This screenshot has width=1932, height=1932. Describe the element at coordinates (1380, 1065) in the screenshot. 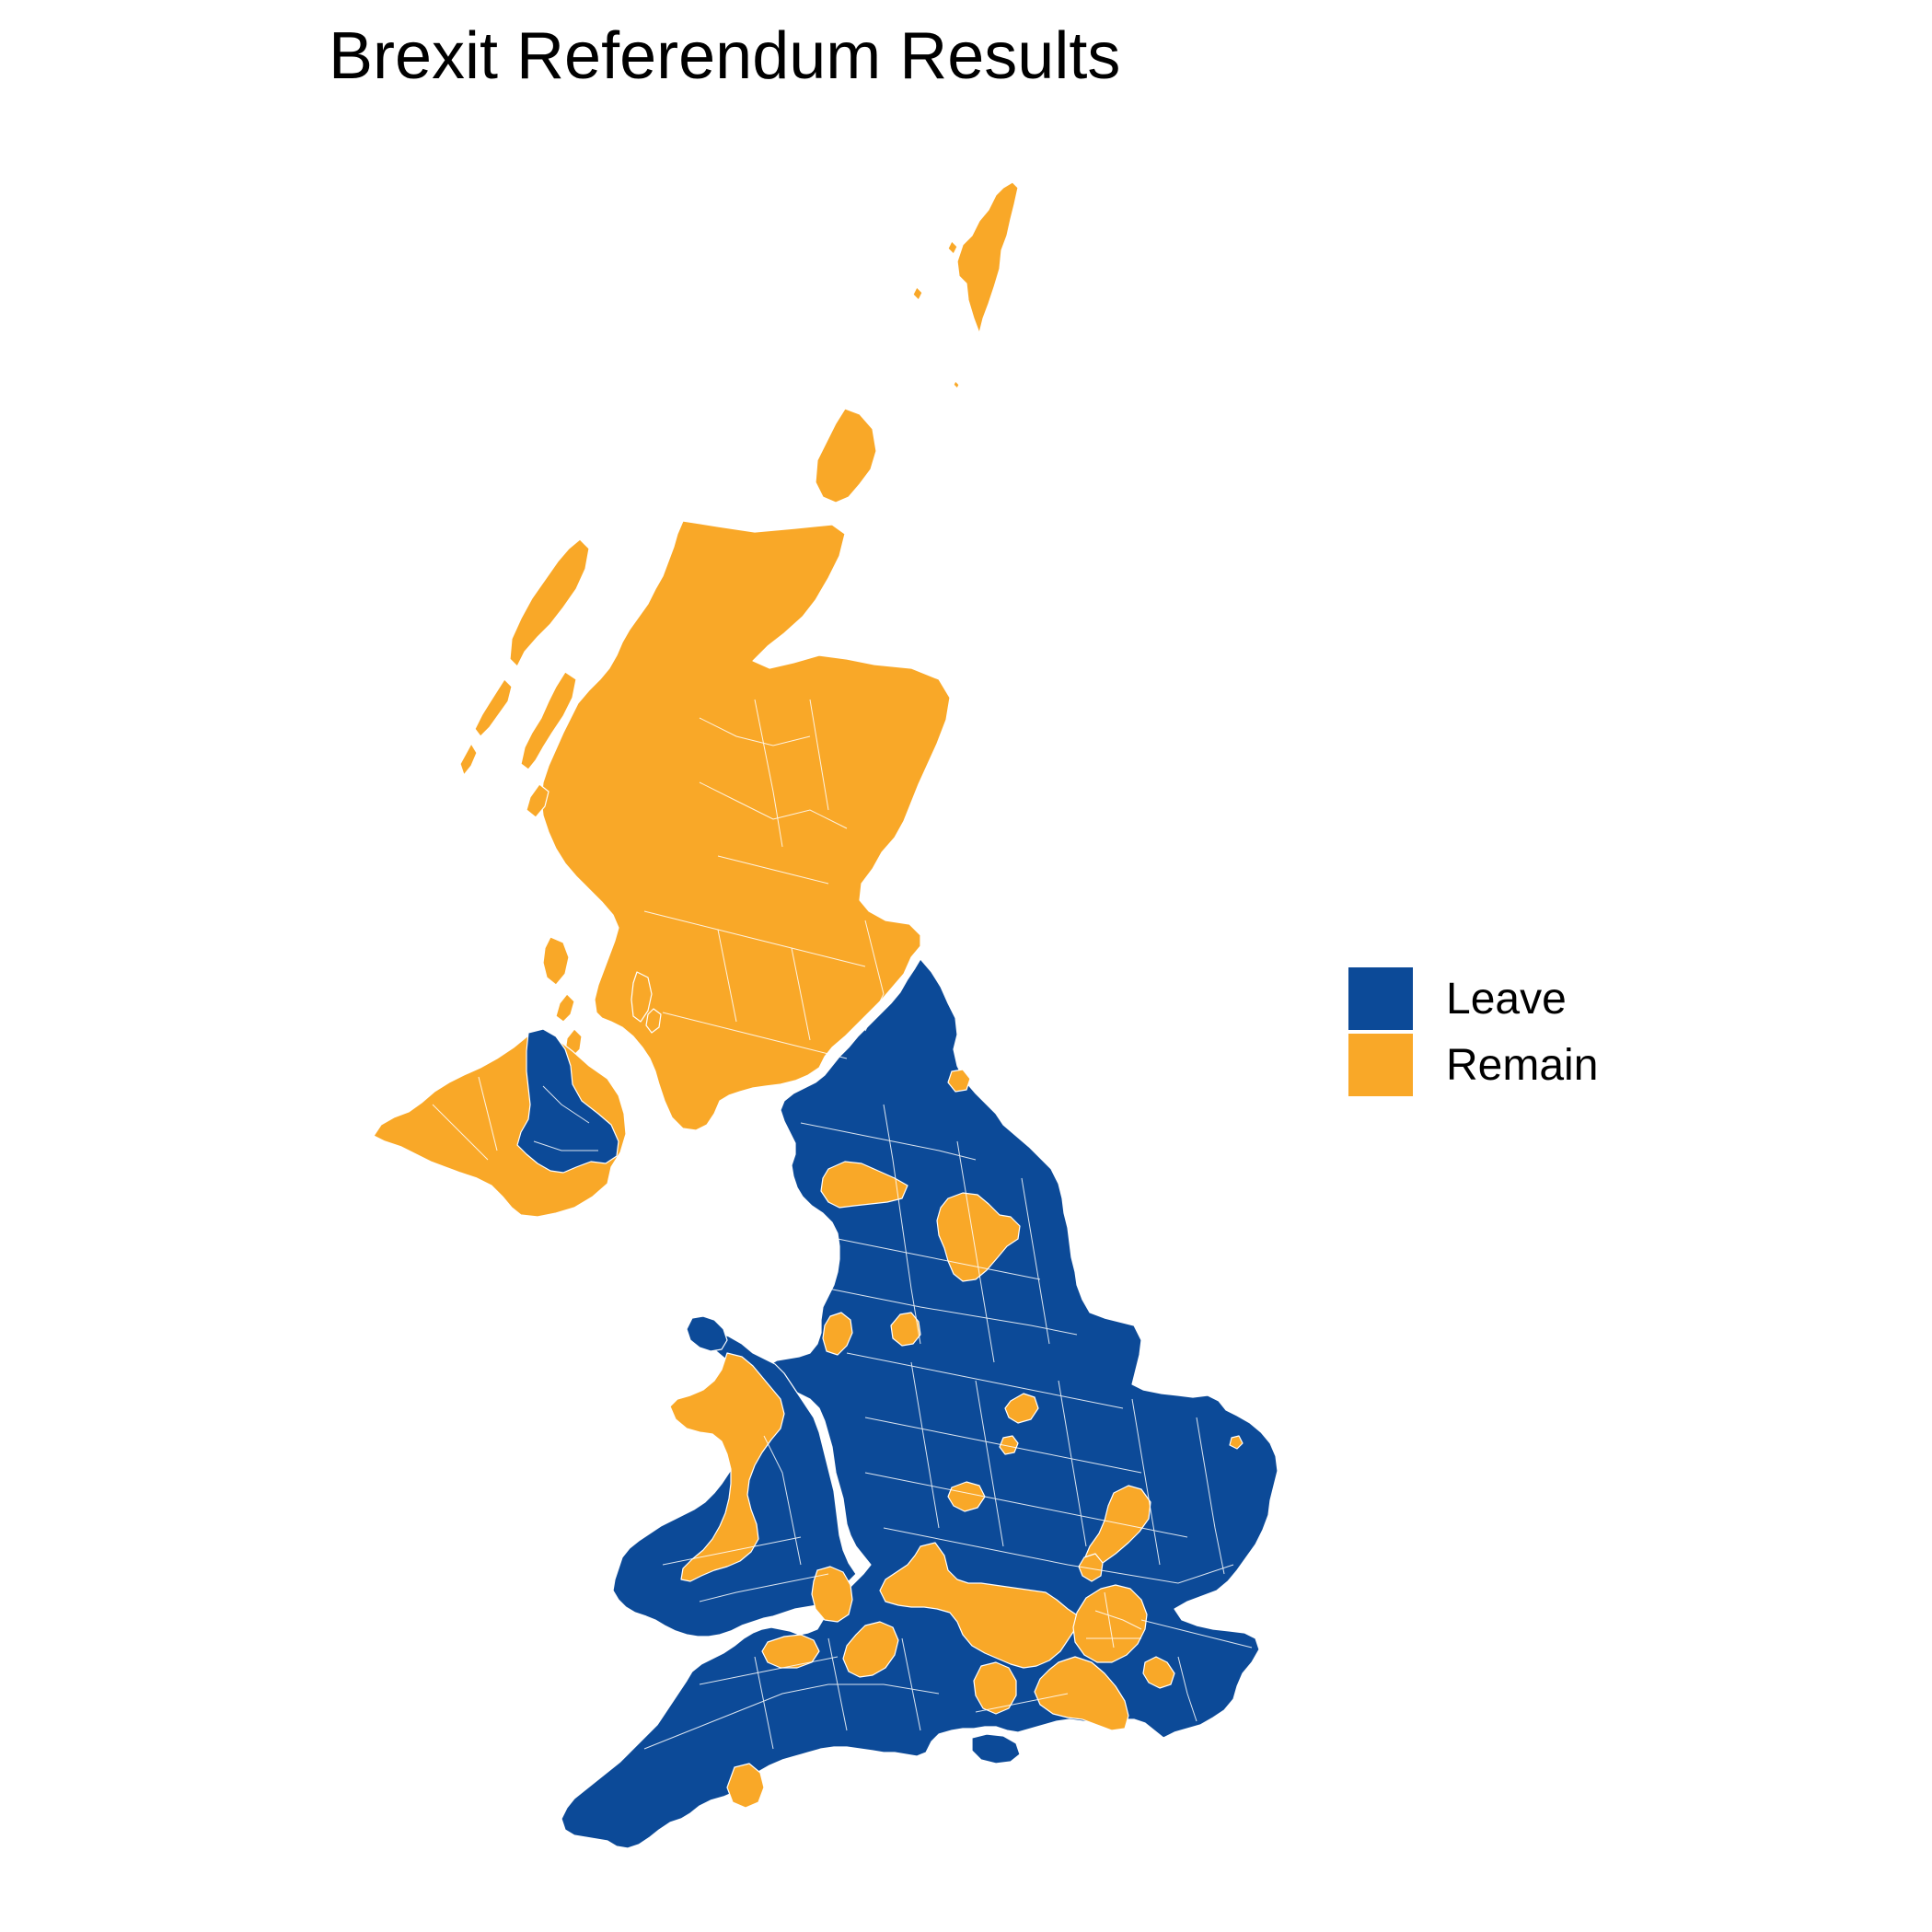

I see `legend-swatch-remain` at that location.